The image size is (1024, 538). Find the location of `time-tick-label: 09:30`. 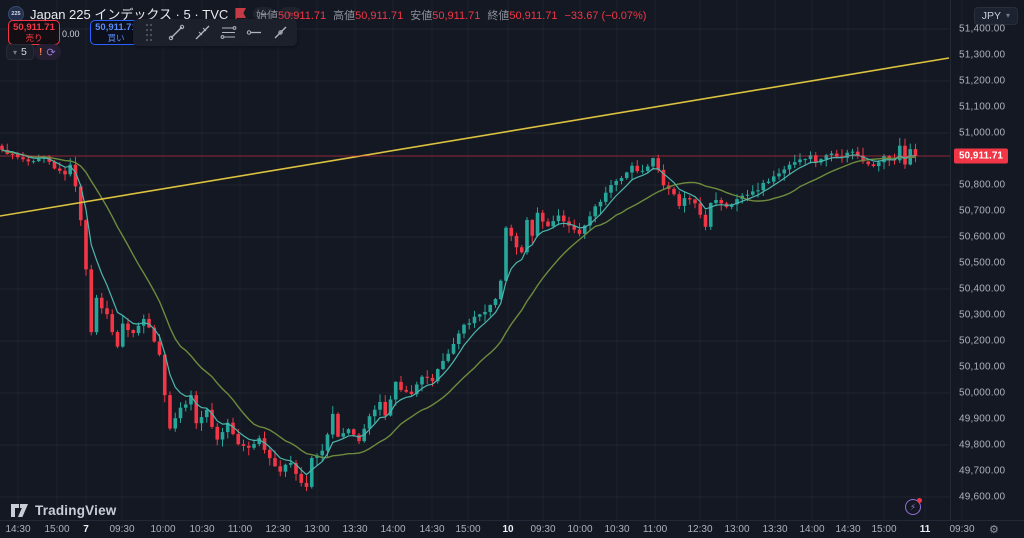

time-tick-label: 09:30 is located at coordinates (122, 529).